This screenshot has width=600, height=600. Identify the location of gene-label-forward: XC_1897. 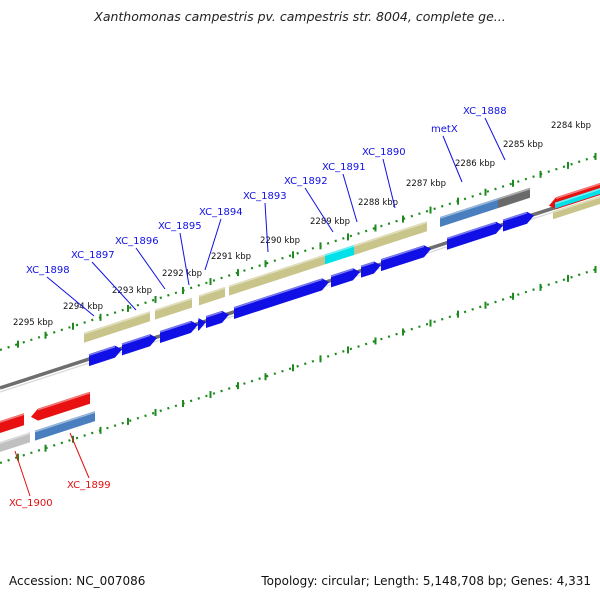
(93, 255).